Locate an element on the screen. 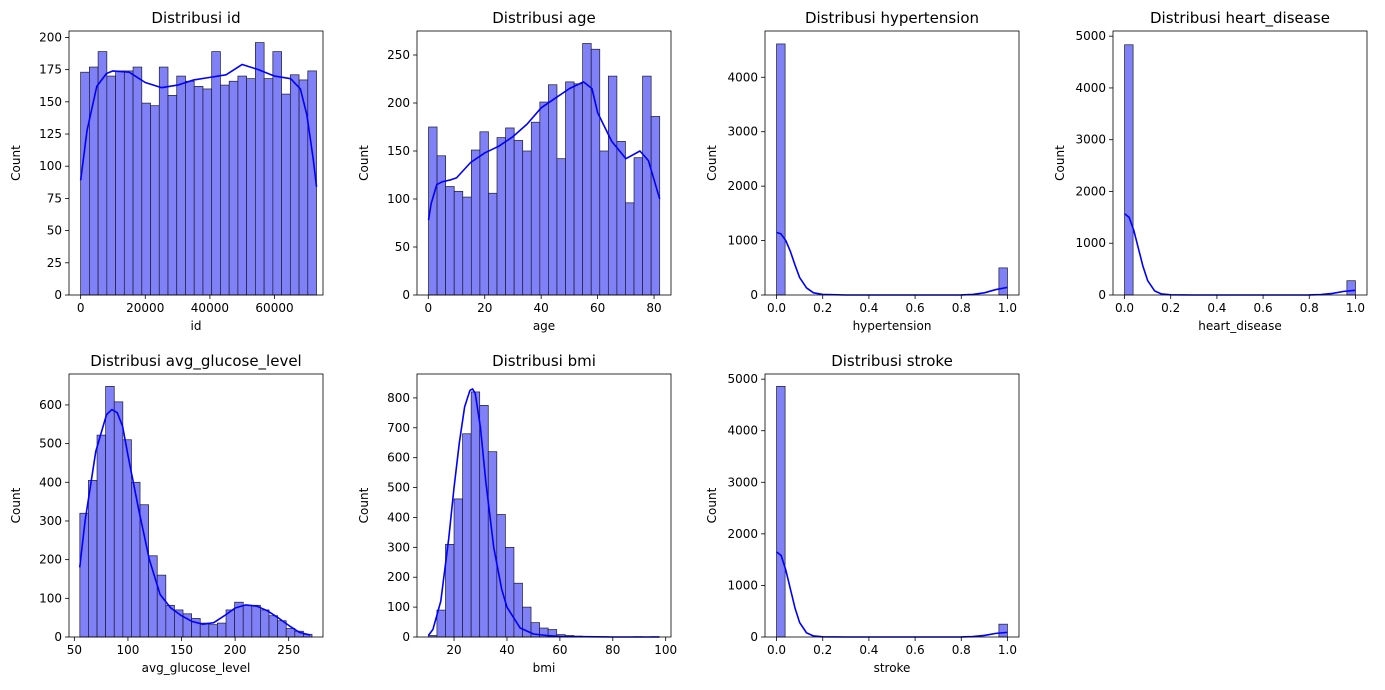 The image size is (1385, 690). y-tick-label: 500 is located at coordinates (398, 488).